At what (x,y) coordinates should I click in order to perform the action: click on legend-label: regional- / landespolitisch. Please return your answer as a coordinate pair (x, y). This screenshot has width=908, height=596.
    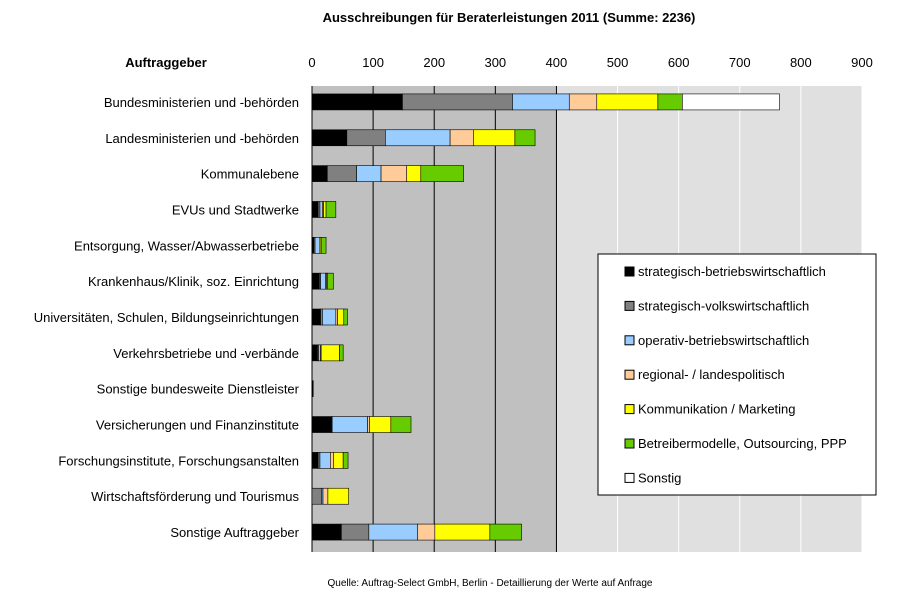
    Looking at the image, I should click on (711, 374).